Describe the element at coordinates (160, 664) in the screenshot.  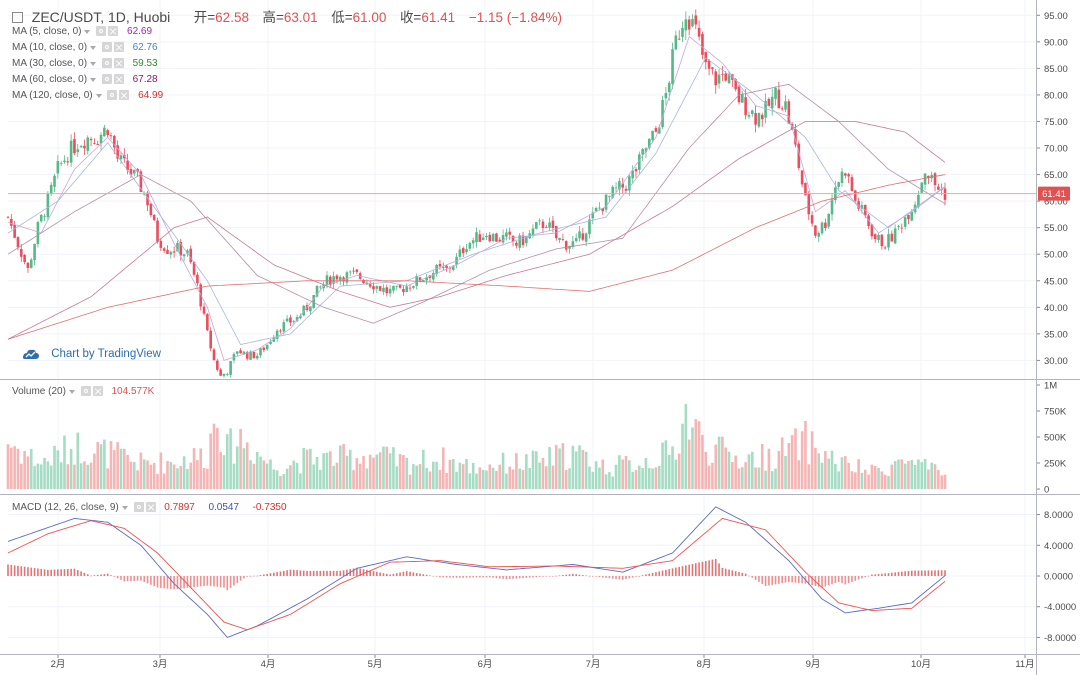
I see `time-tick-label: 3月` at that location.